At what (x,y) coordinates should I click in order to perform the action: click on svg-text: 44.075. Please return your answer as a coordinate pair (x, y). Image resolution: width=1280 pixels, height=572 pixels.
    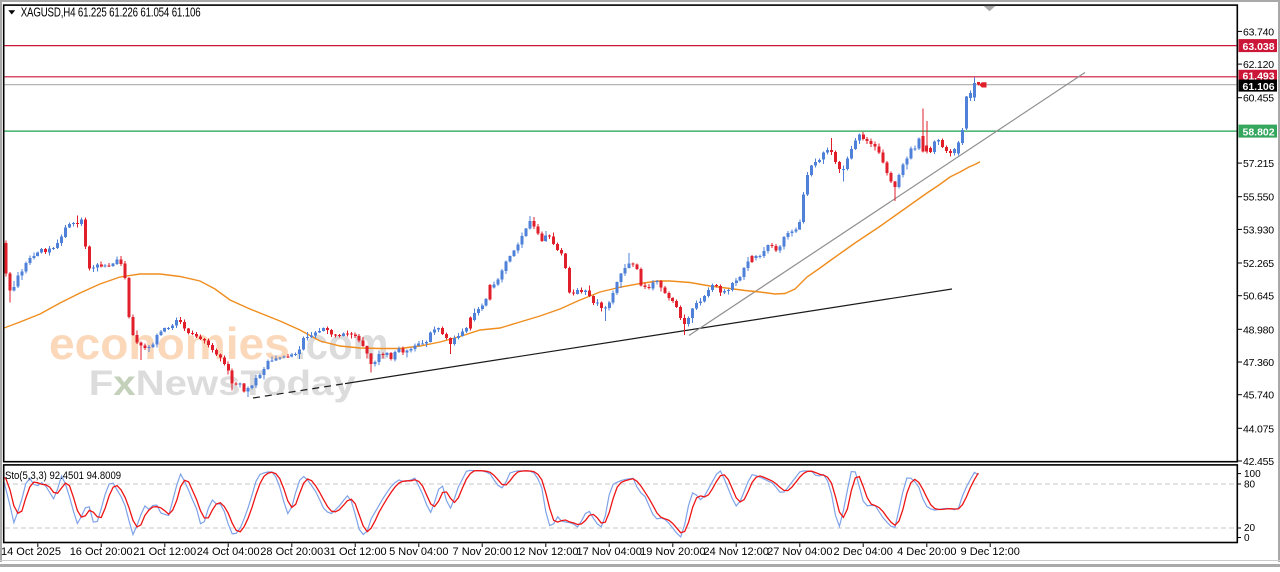
    Looking at the image, I should click on (1258, 429).